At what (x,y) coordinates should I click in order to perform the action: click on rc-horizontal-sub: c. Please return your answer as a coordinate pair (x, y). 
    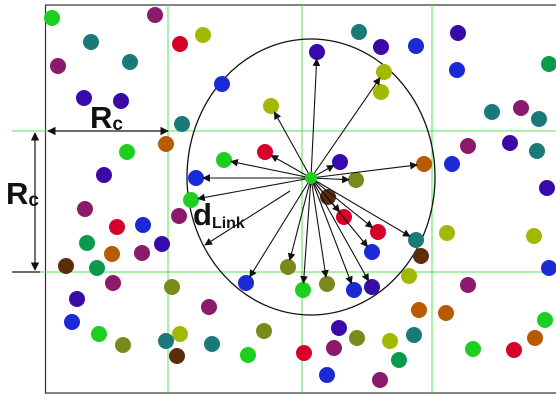
    Looking at the image, I should click on (117, 124).